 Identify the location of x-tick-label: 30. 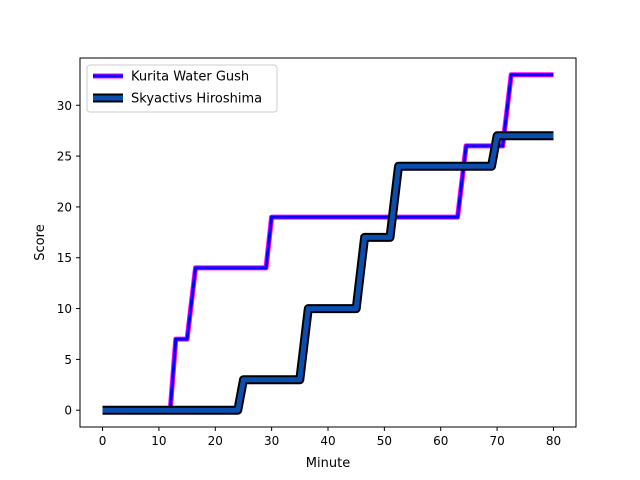
(271, 441).